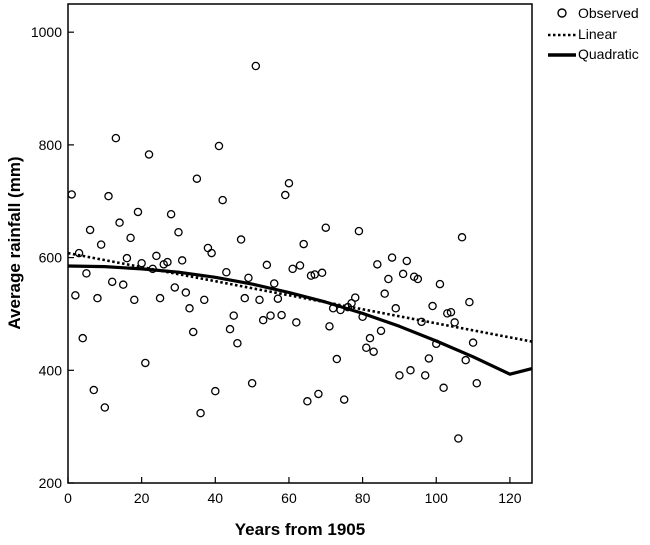 The image size is (650, 545). I want to click on x-axis-ticks: 0 20 40 60 80 100 120, so click(293, 491).